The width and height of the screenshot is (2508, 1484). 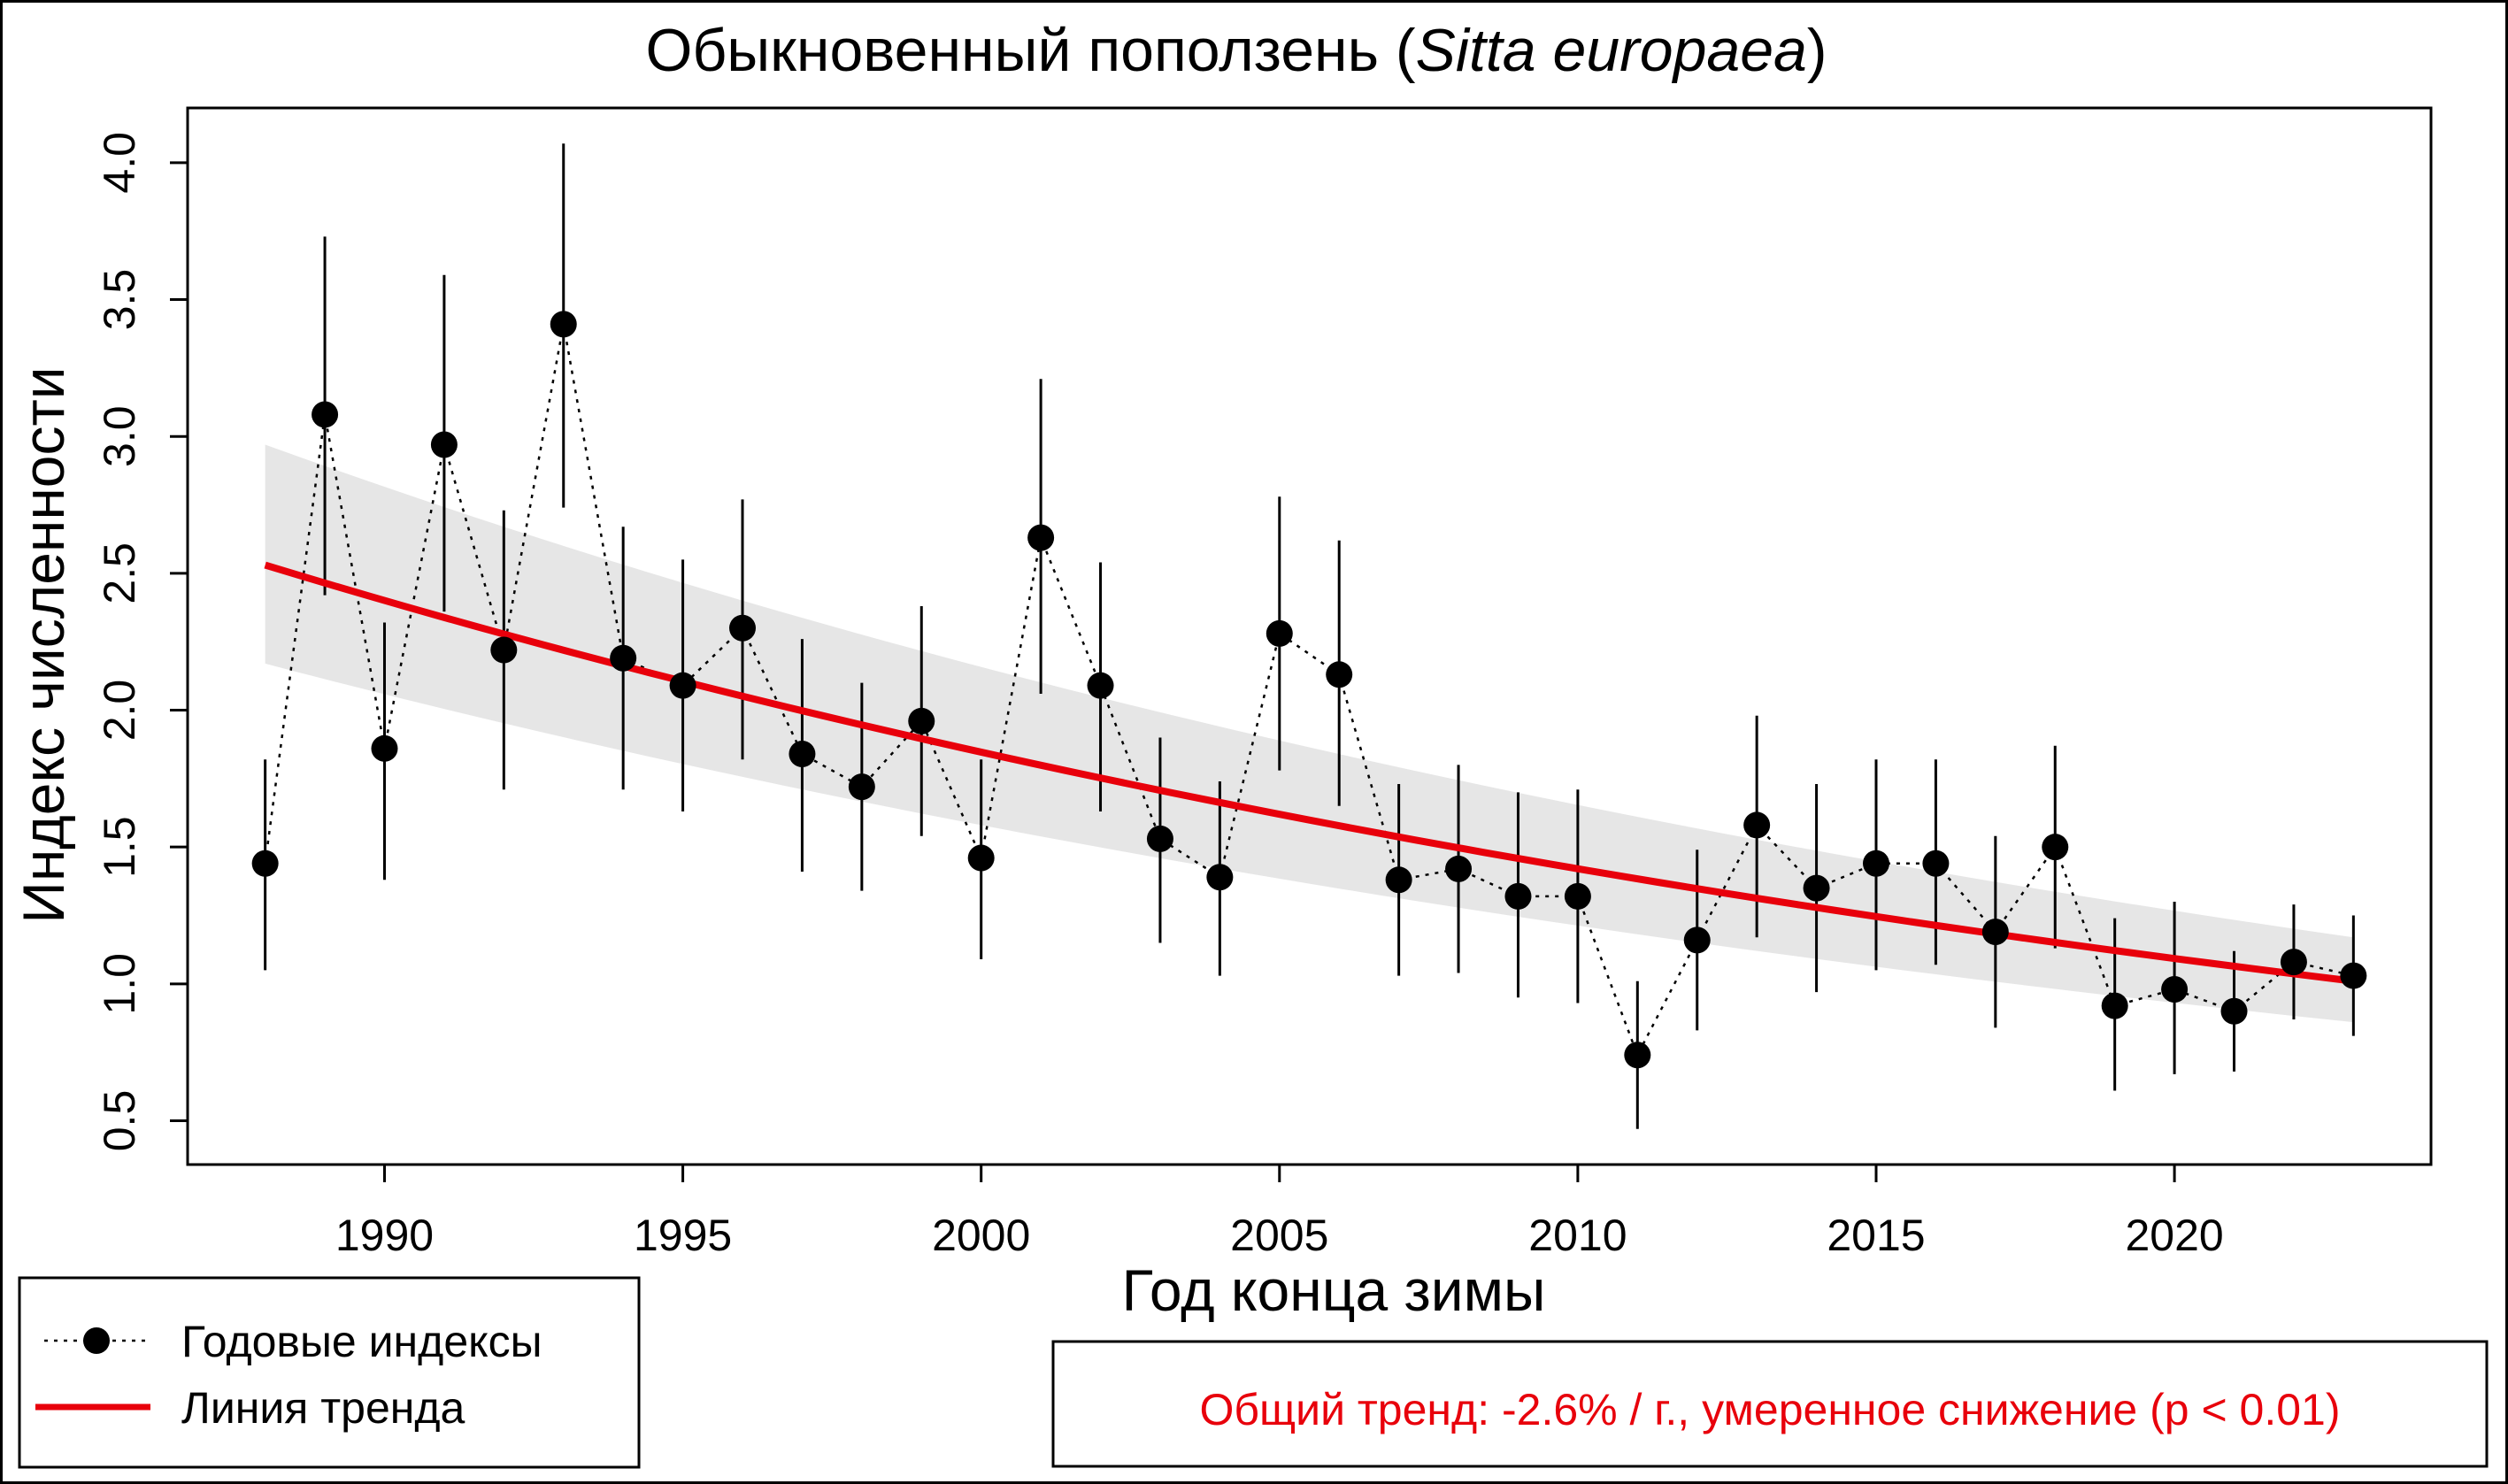 I want to click on y-axis-title: Индекс численности, so click(x=43, y=644).